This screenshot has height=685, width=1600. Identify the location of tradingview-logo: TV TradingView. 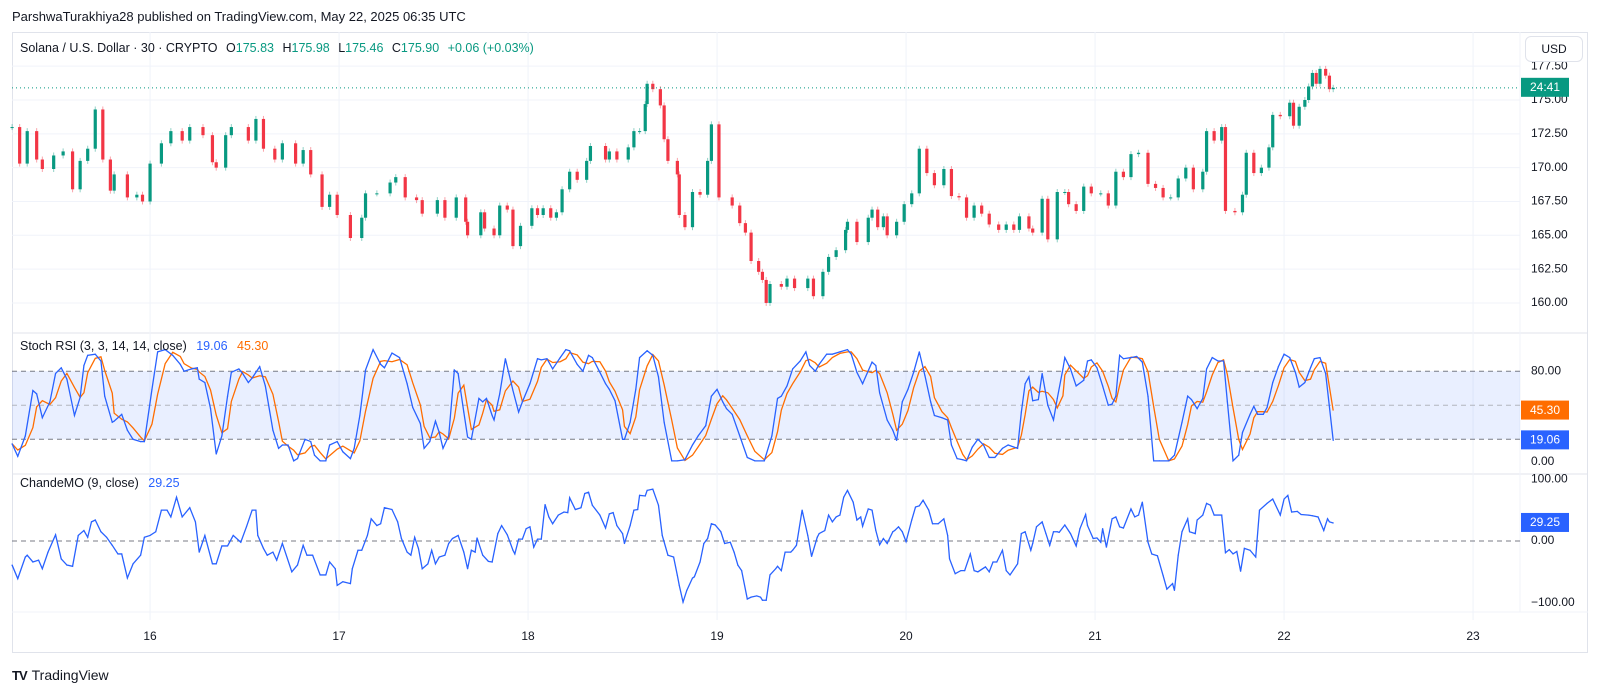
(60, 675).